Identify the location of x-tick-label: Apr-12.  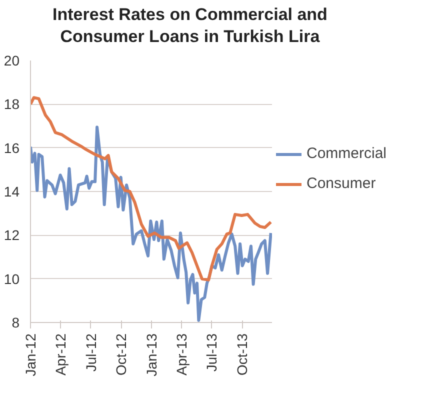
(60, 354).